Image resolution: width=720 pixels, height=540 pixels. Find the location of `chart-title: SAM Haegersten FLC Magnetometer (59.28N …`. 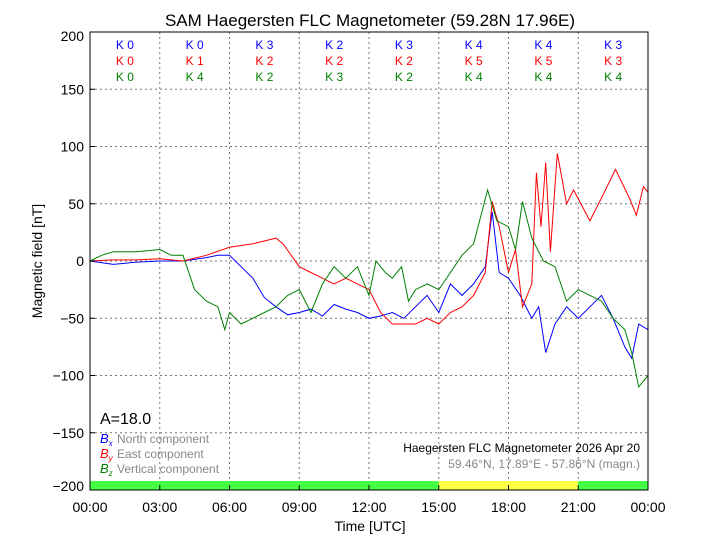

chart-title: SAM Haegersten FLC Magnetometer (59.28N … is located at coordinates (370, 20).